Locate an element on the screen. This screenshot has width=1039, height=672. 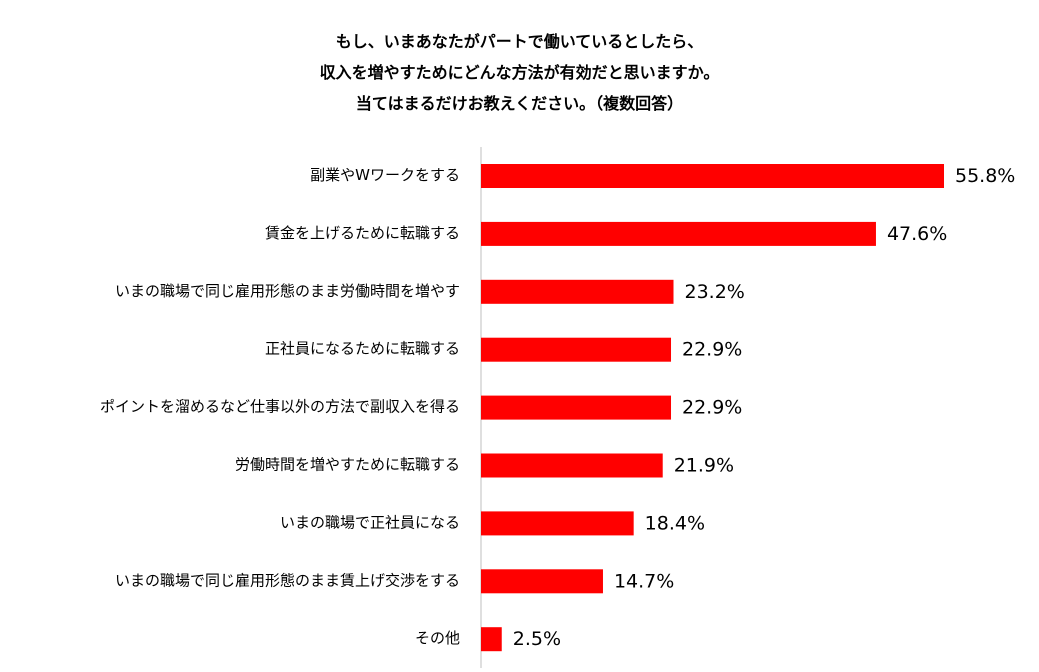
category-label: ポイントを溜めるなど仕事以外の方法で副収入を得る is located at coordinates (280, 407).